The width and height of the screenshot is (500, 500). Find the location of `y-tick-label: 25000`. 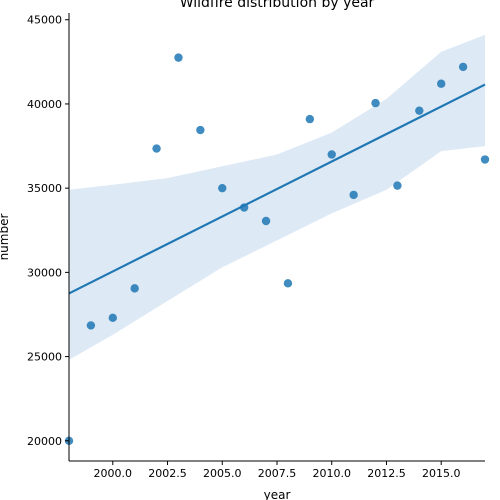

y-tick-label: 25000 is located at coordinates (44, 357).